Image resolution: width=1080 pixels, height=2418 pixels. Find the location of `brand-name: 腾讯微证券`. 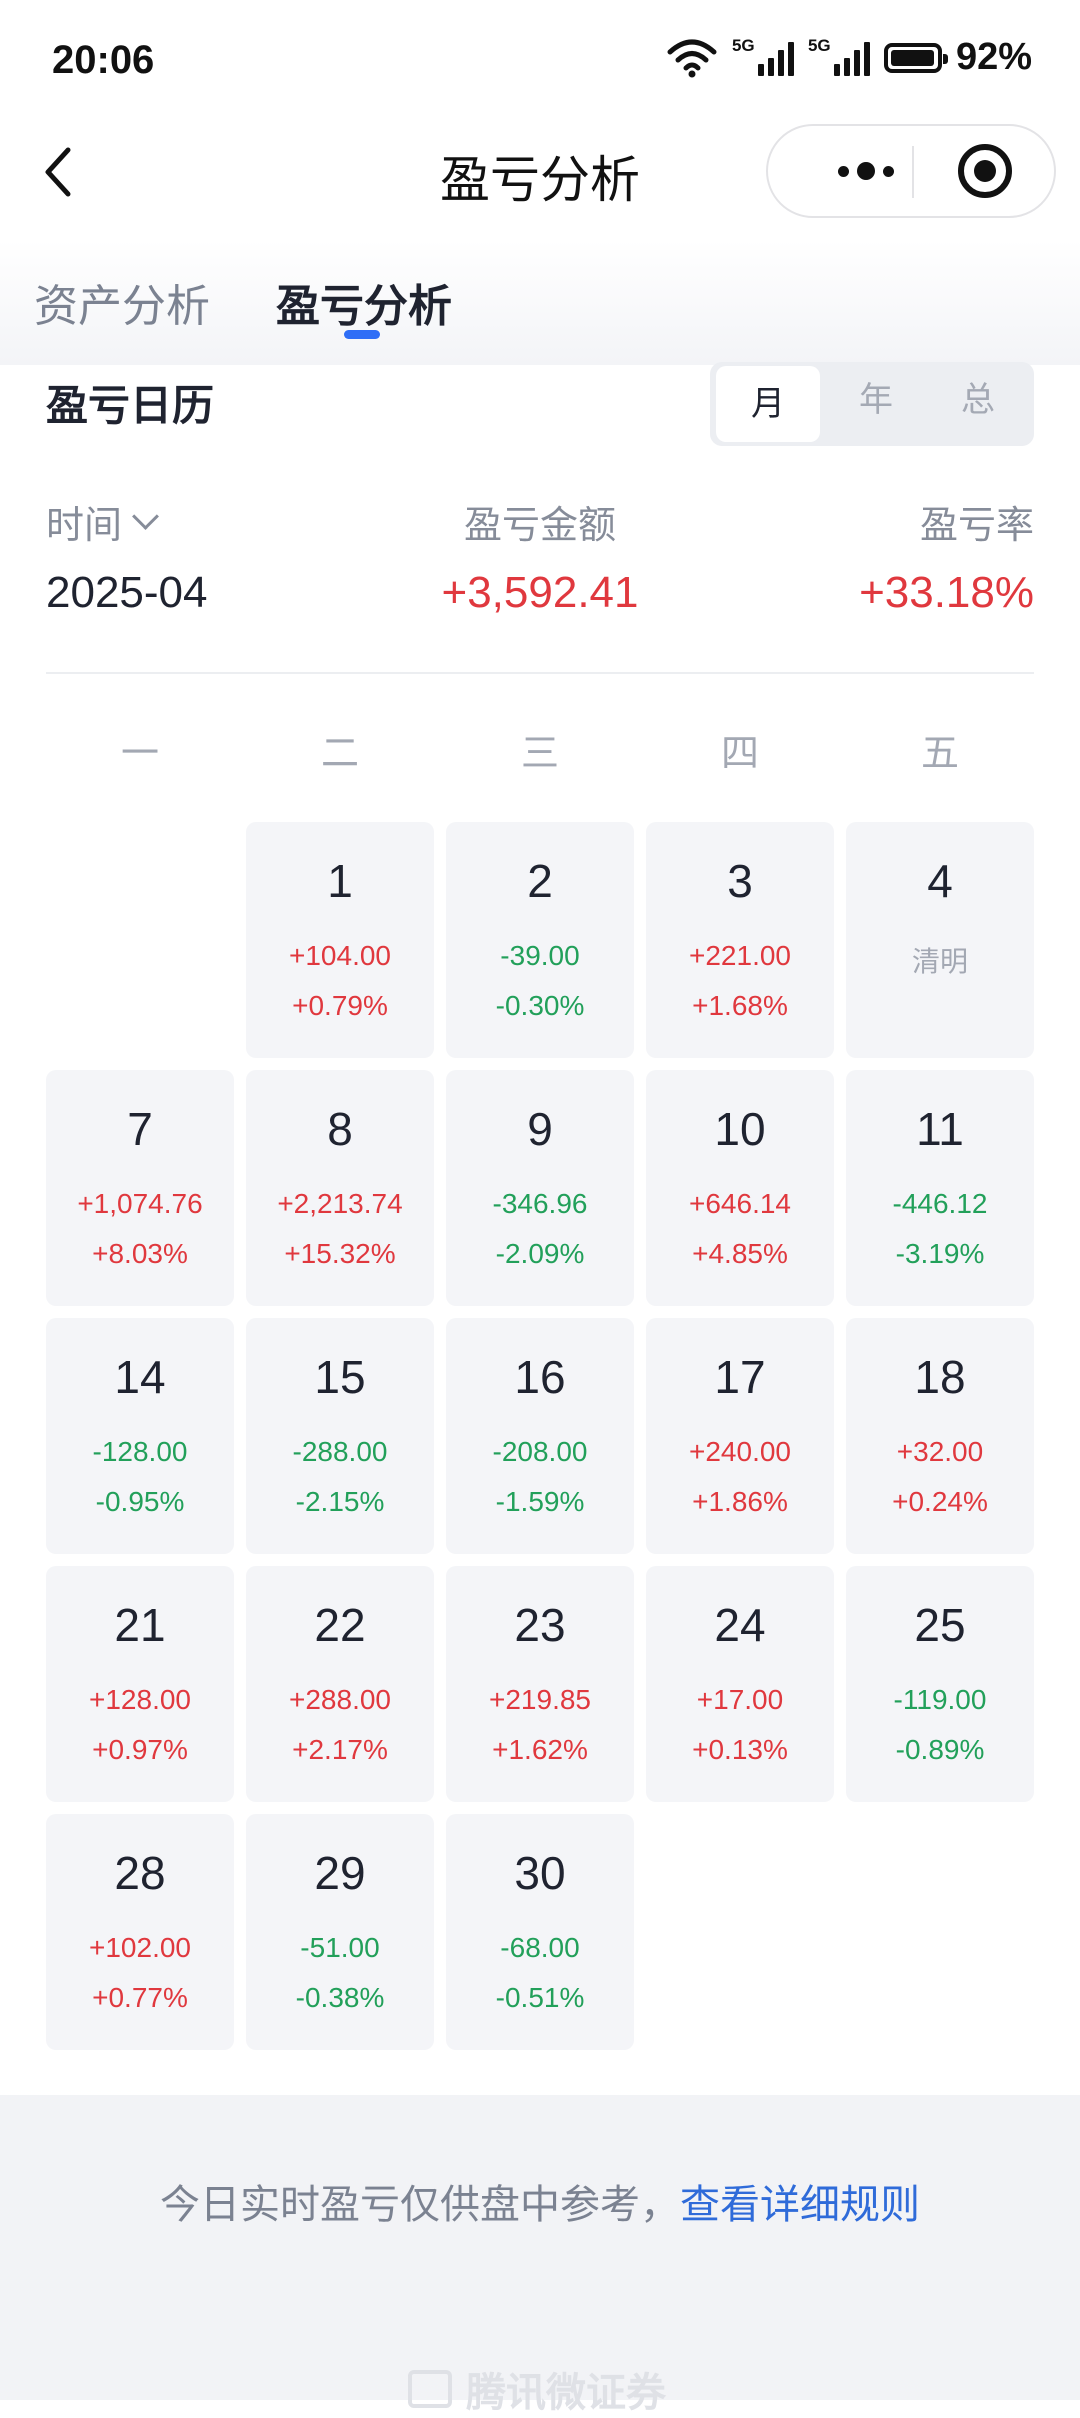

brand-name: 腾讯微证券 is located at coordinates (566, 2393).